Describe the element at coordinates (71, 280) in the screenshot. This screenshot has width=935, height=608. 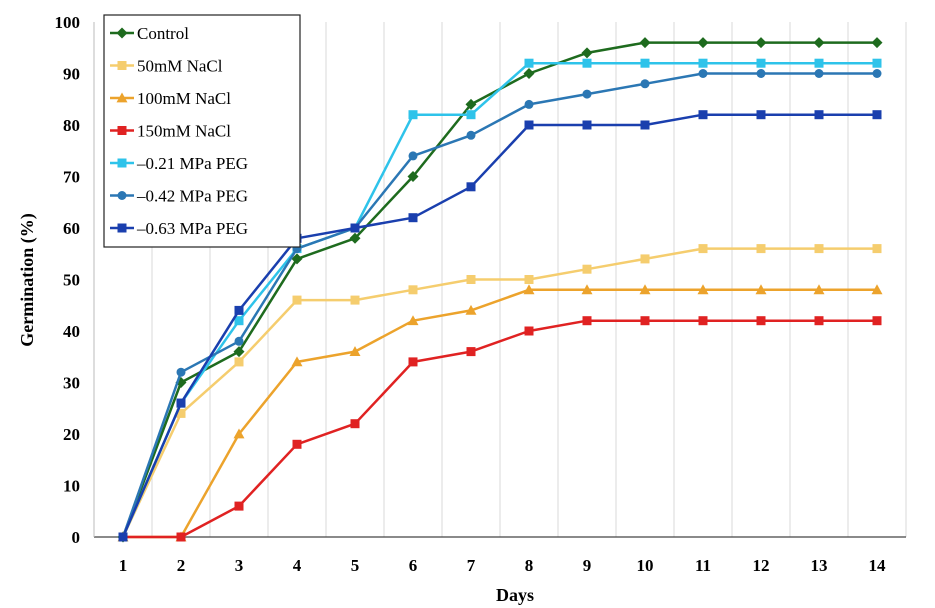
I see `y-tick-label: 50` at that location.